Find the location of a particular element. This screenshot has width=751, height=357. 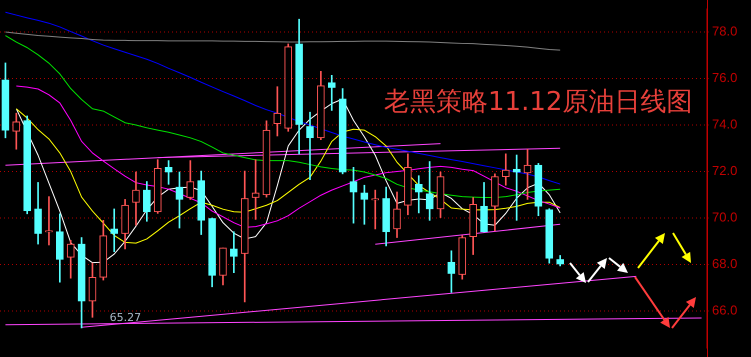

y-tick-label: 70.0 is located at coordinates (725, 217).